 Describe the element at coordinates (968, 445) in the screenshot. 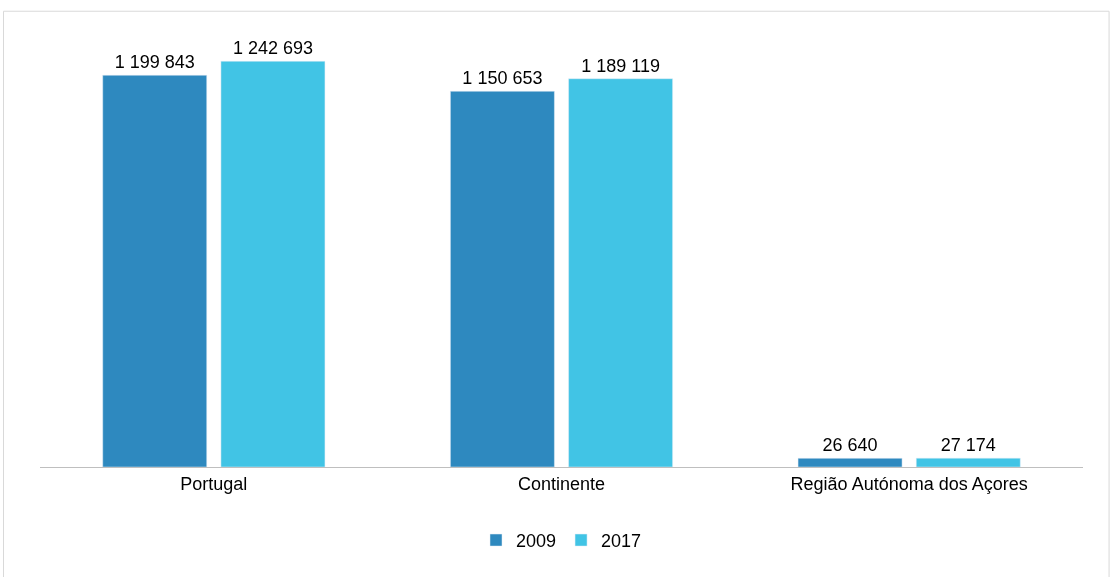

I see `data-label: 27 174` at that location.